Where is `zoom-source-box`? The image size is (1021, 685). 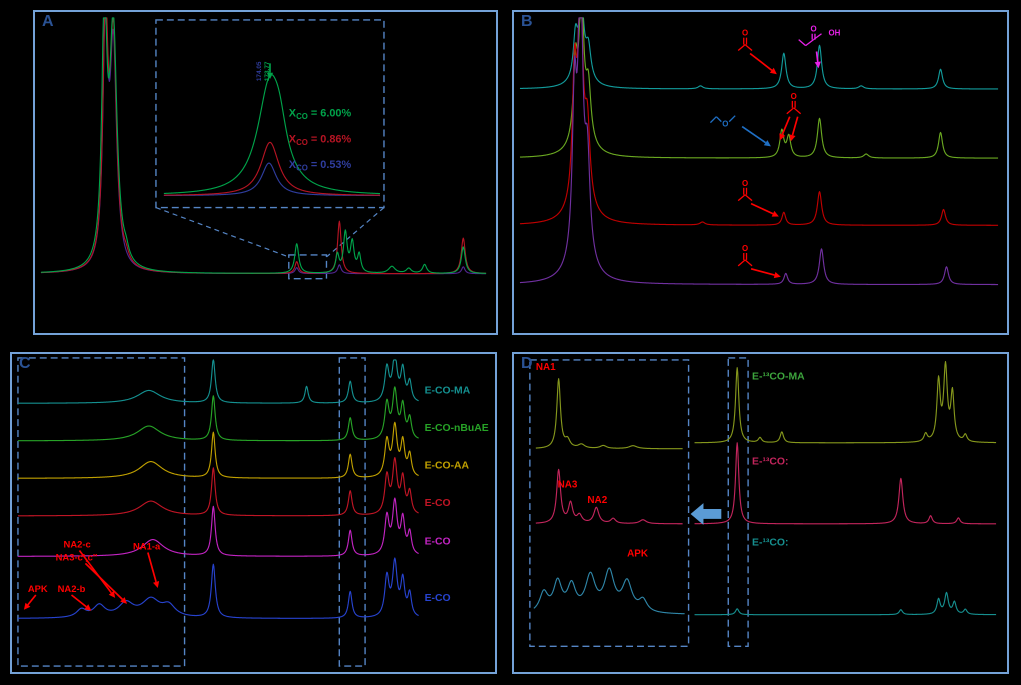 zoom-source-box is located at coordinates (308, 267).